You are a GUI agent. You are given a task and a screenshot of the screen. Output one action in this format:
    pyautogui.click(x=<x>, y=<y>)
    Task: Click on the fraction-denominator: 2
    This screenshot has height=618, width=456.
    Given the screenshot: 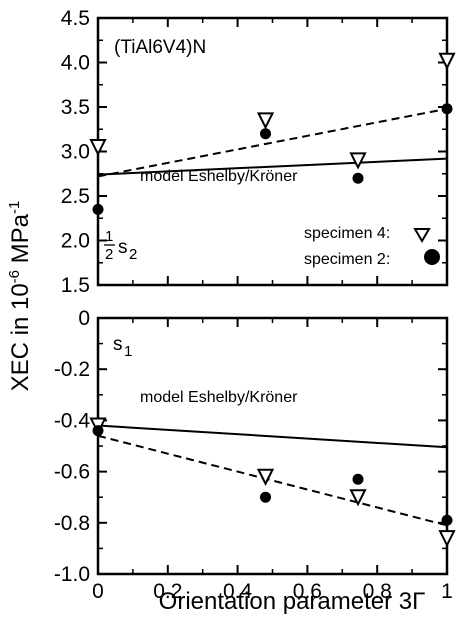 What is the action you would take?
    pyautogui.click(x=109, y=254)
    